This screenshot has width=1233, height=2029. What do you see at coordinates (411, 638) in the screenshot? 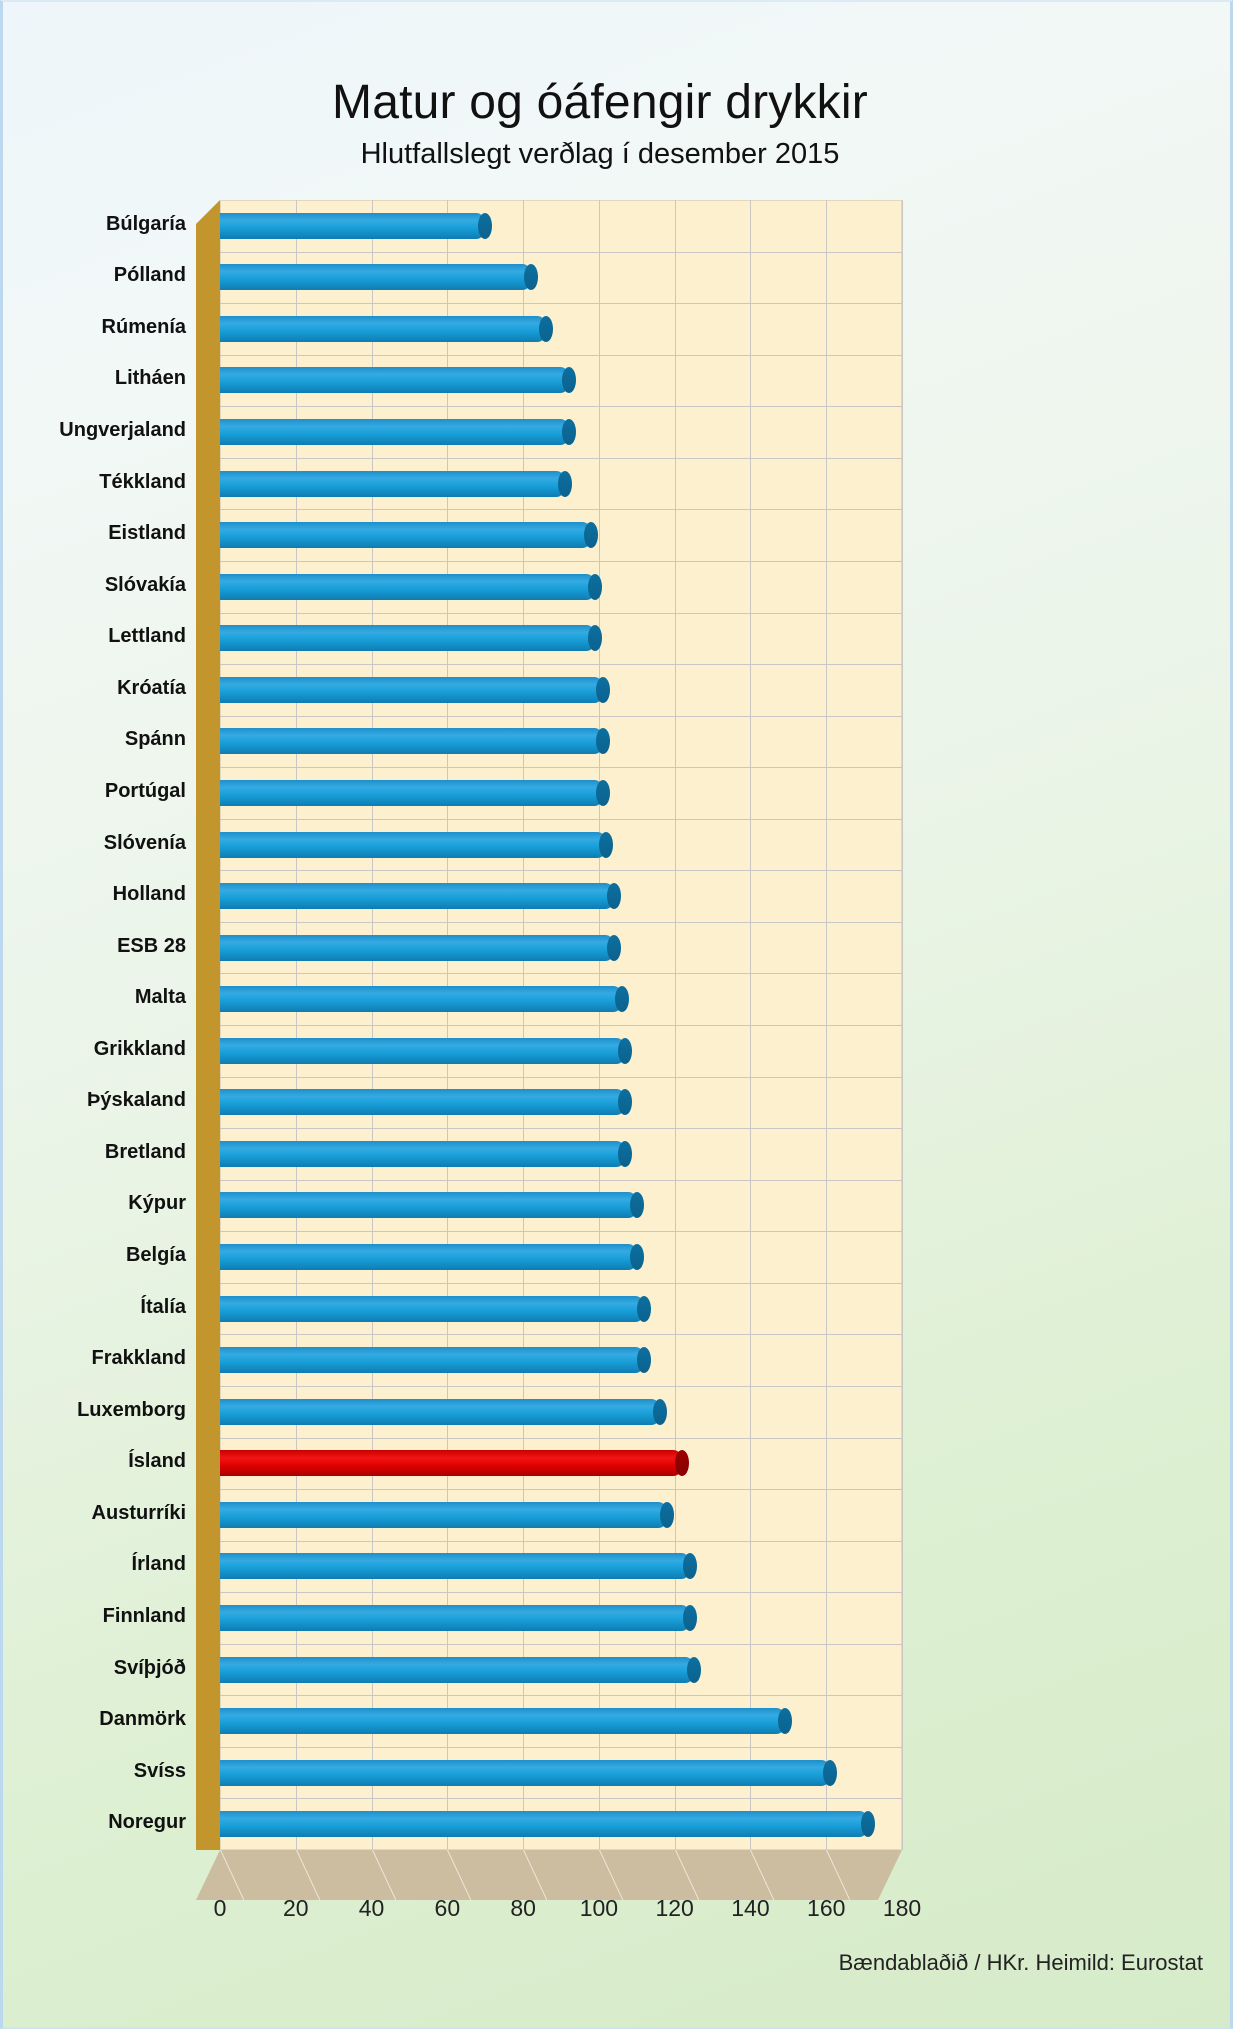
I see `bar-lettland` at bounding box center [411, 638].